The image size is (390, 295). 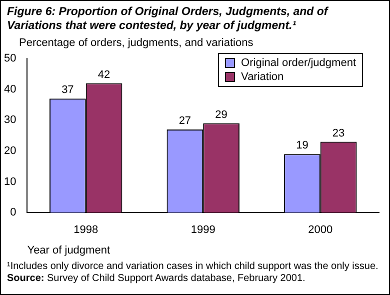 What do you see at coordinates (10, 120) in the screenshot?
I see `y-tick-label: 30` at bounding box center [10, 120].